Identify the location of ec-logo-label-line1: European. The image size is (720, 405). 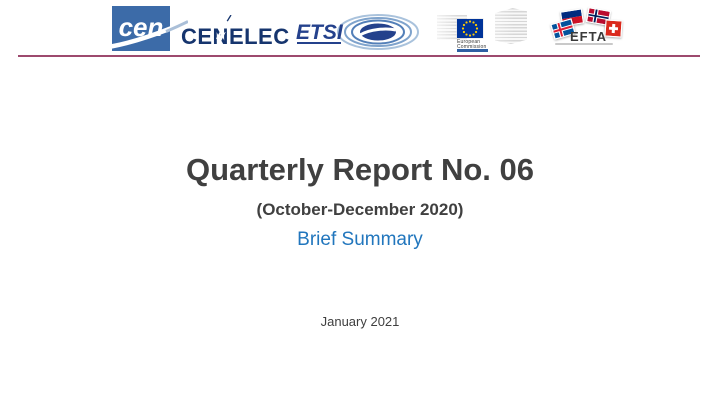
(469, 41).